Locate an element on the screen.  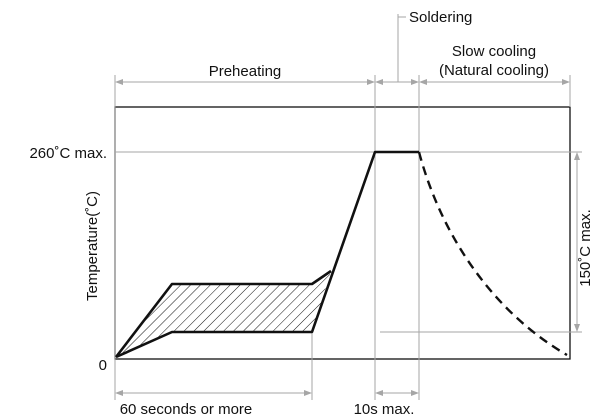
origin-label: 0 is located at coordinates (103, 365).